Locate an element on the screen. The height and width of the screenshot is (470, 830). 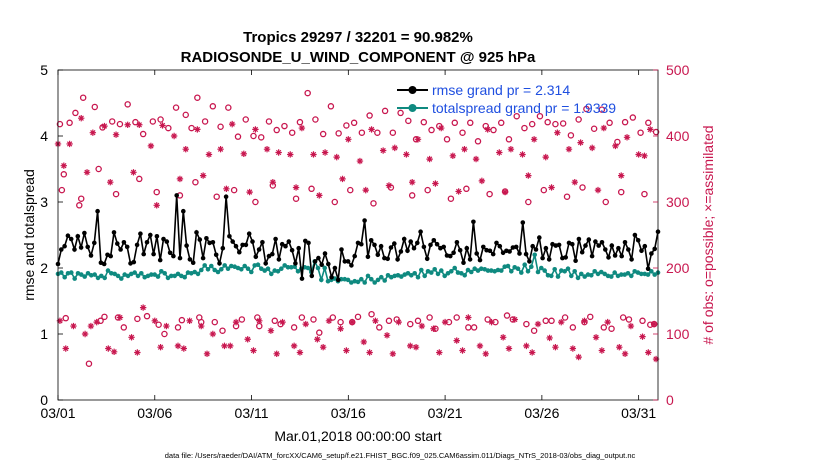
x-tick-label: 03/01 is located at coordinates (57, 413).